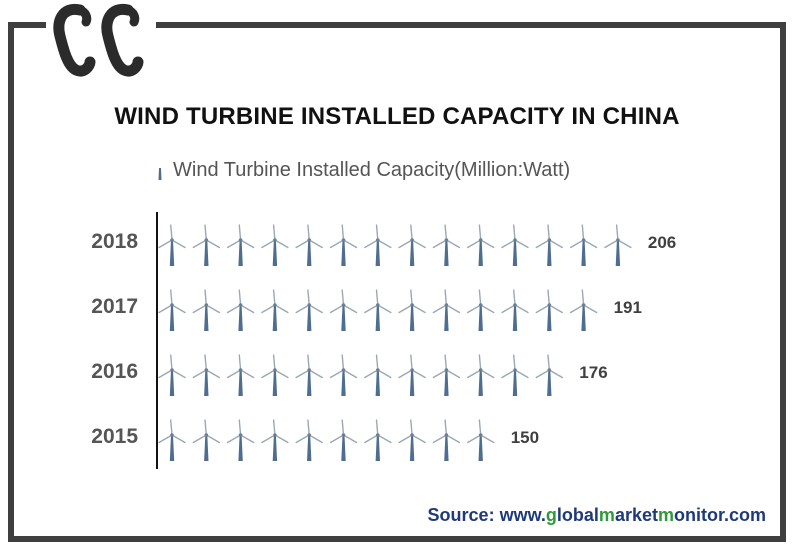  Describe the element at coordinates (665, 515) in the screenshot. I see `source-m2: m` at that location.